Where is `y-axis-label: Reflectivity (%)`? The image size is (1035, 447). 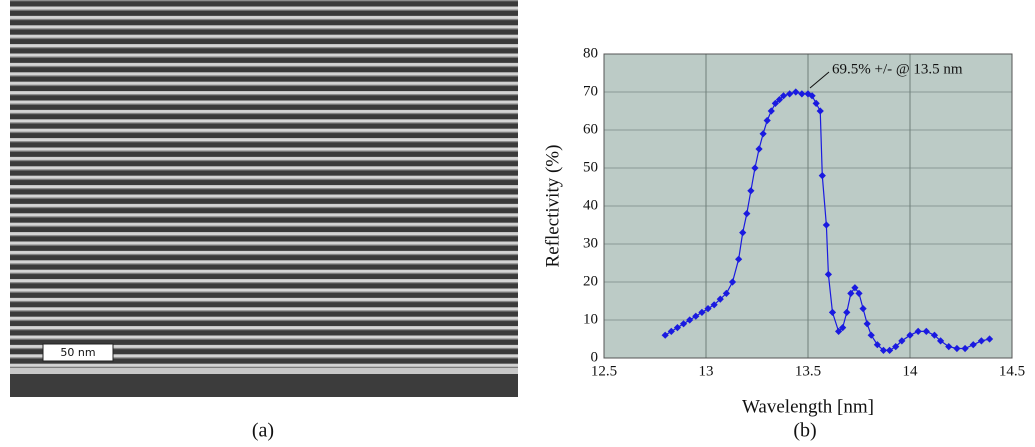 y-axis-label: Reflectivity (%) is located at coordinates (552, 206).